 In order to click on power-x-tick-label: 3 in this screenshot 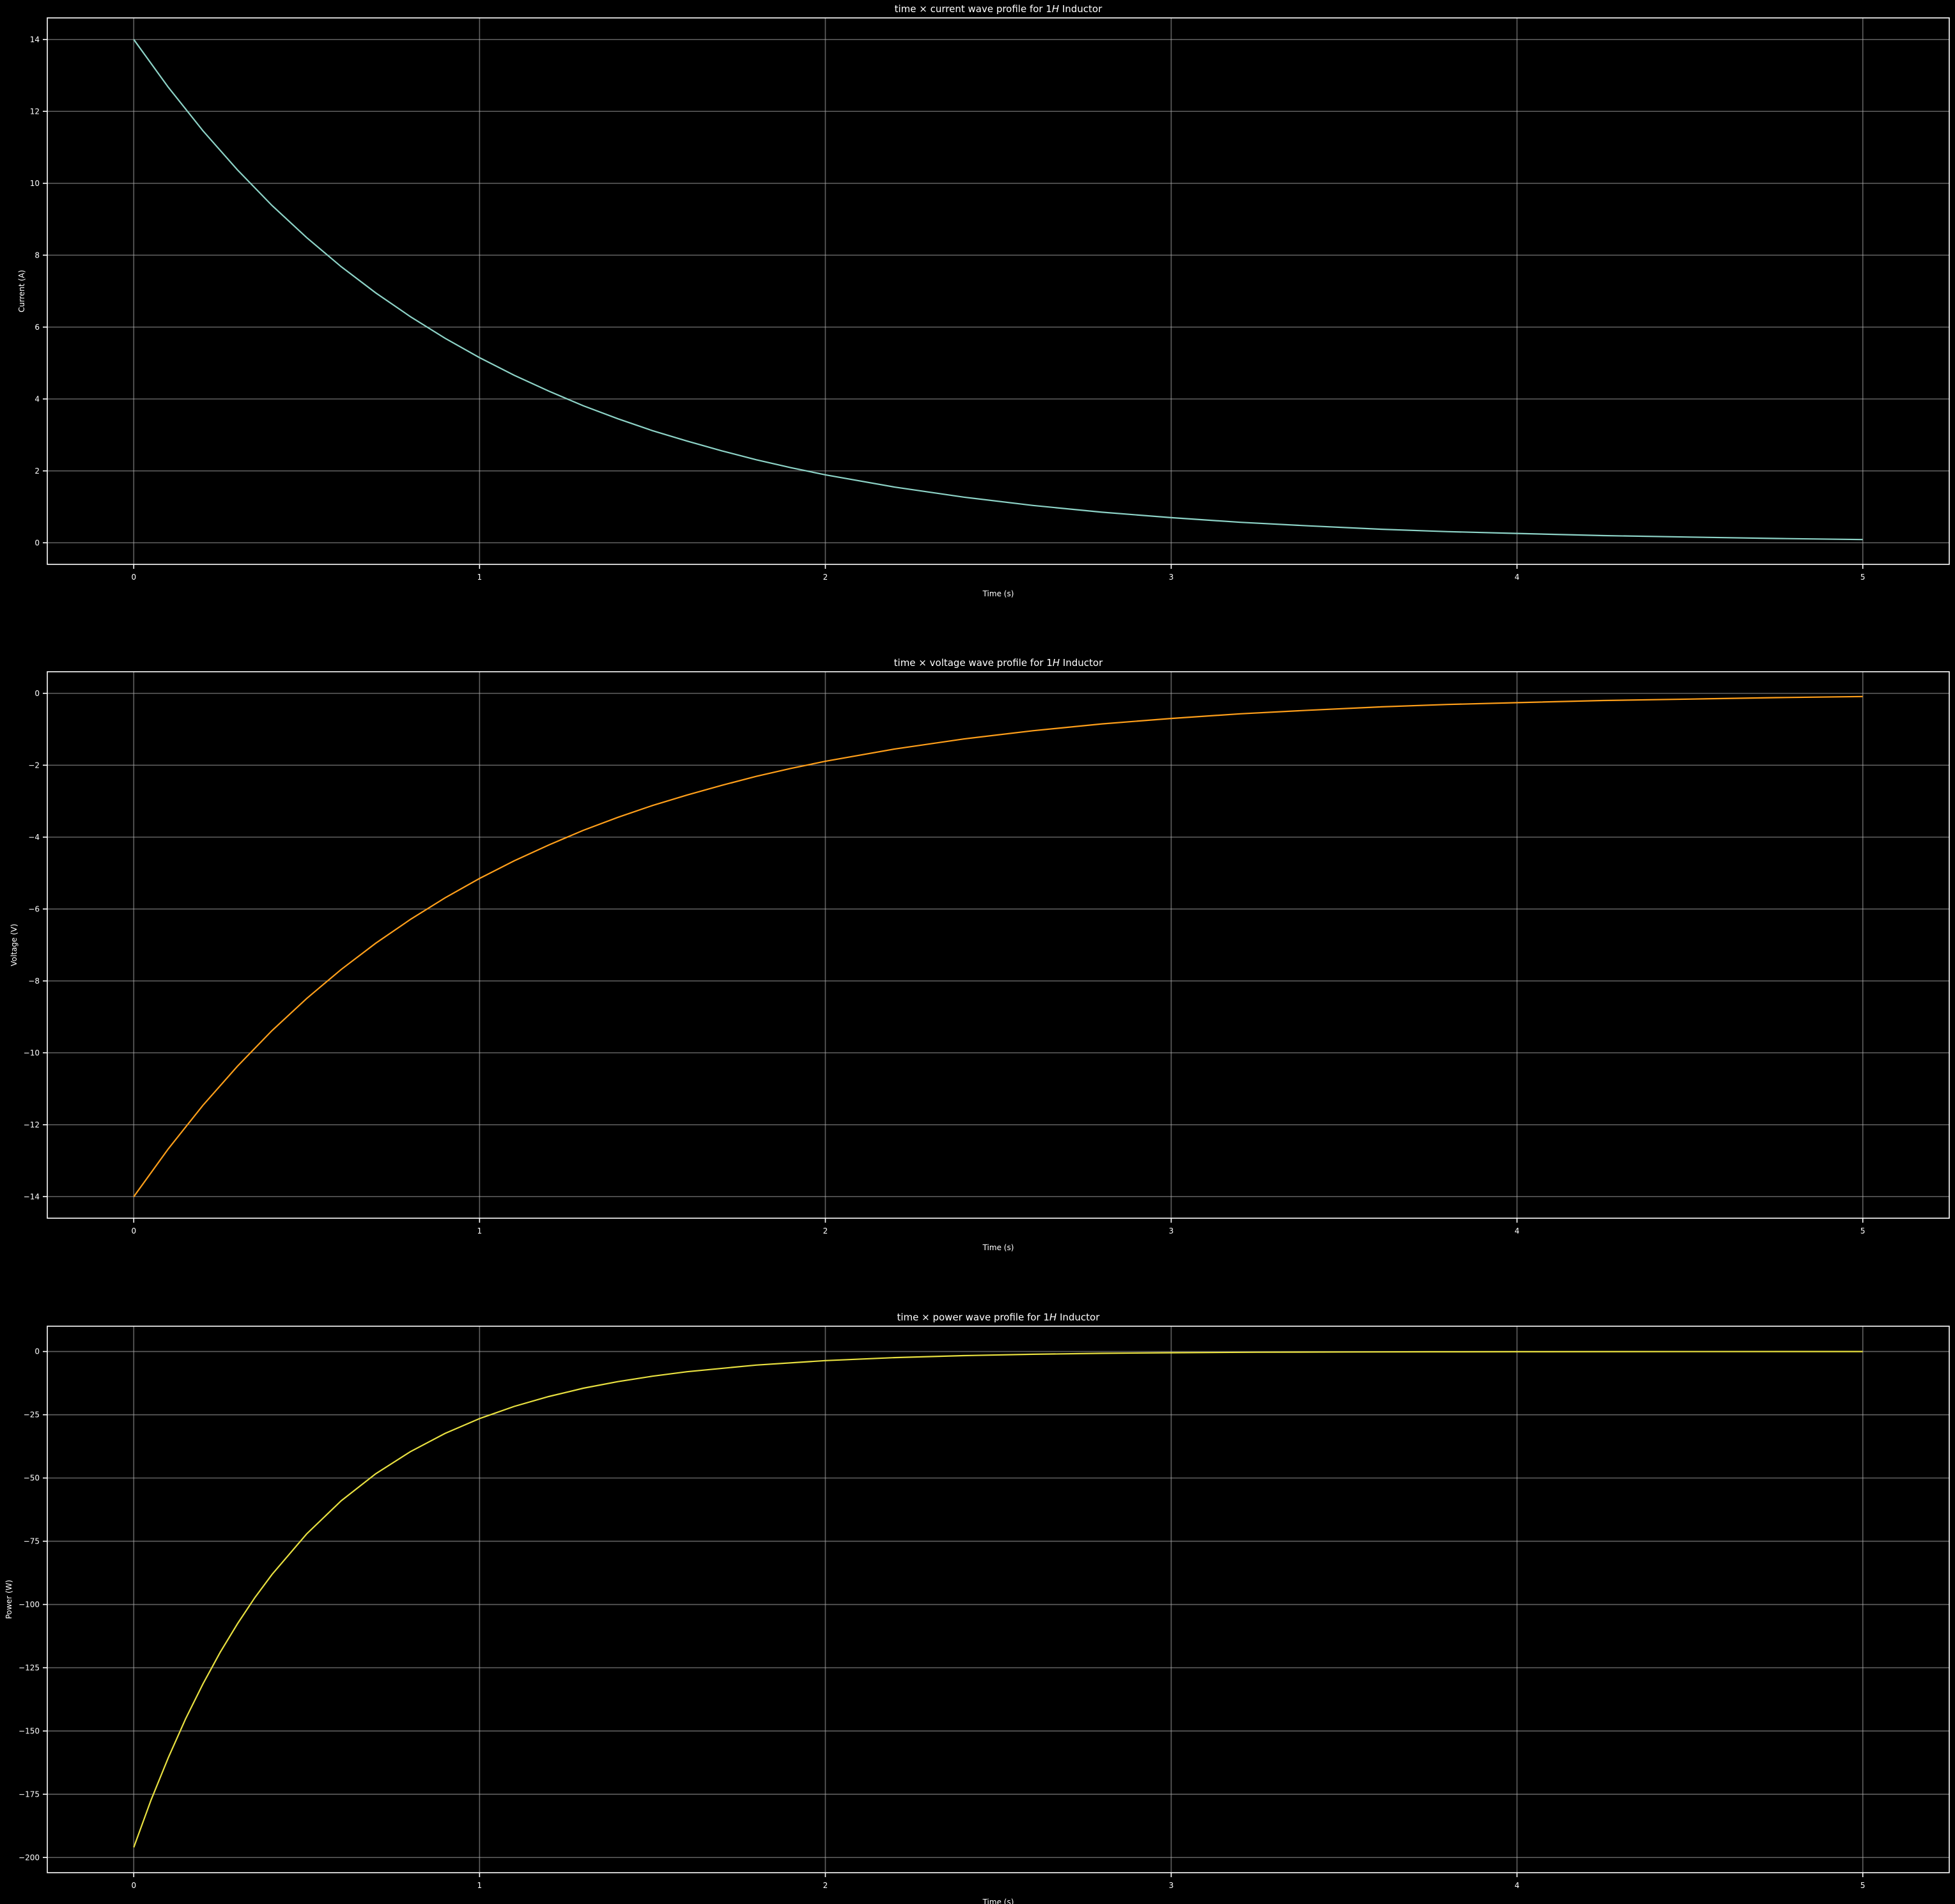, I will do `click(1171, 1885)`.